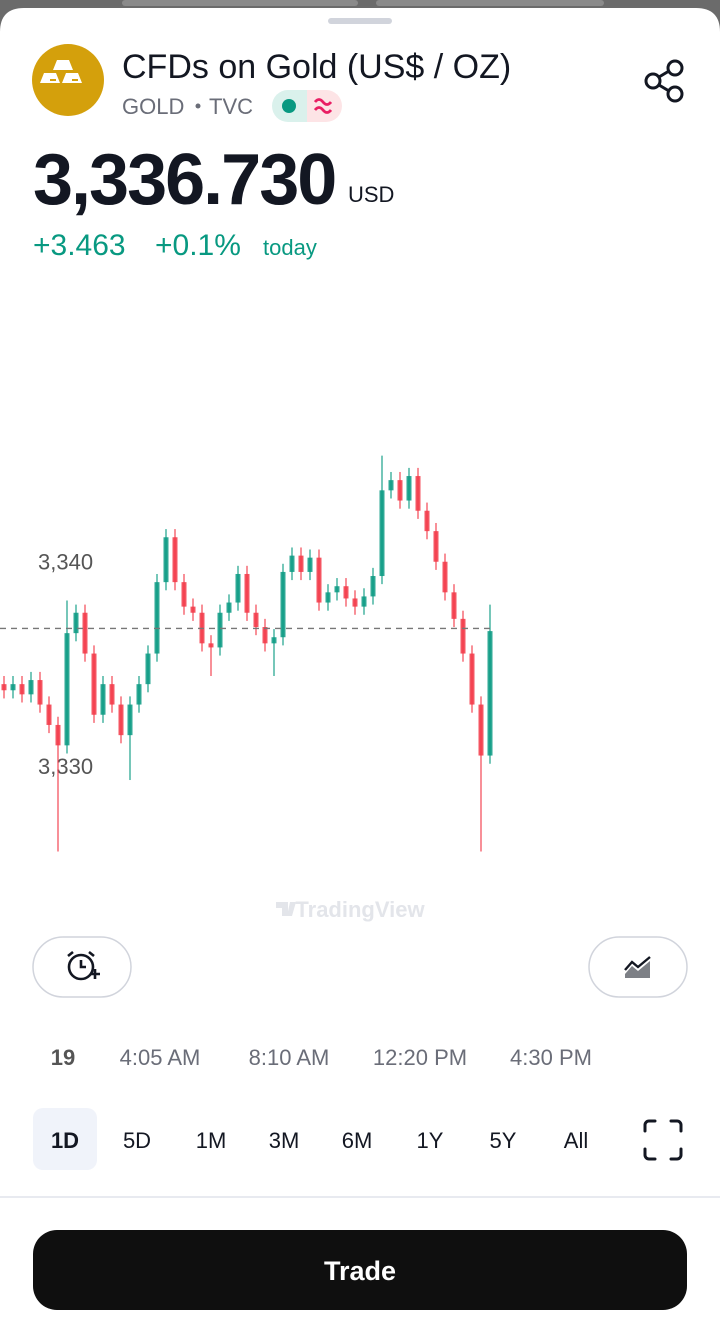 The image size is (720, 1341). Describe the element at coordinates (503, 1140) in the screenshot. I see `timeframe-option: 5Y` at that location.